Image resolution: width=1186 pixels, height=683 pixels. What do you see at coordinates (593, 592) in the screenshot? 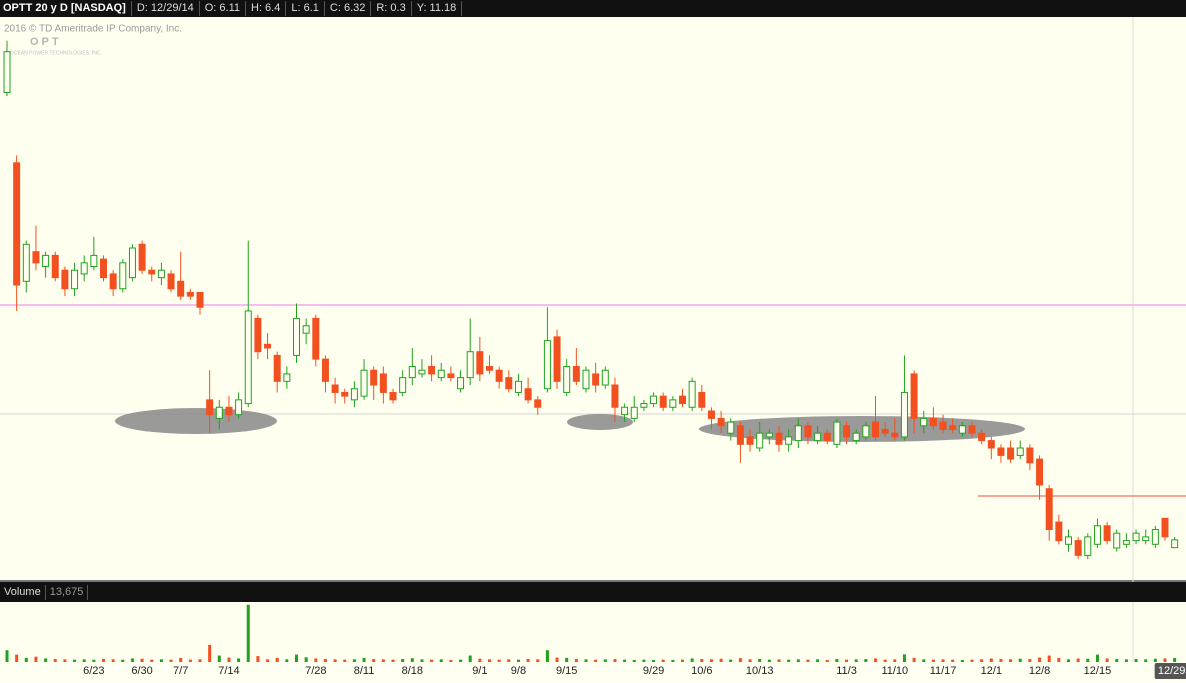
I see `volume-header: Volume 13,675` at bounding box center [593, 592].